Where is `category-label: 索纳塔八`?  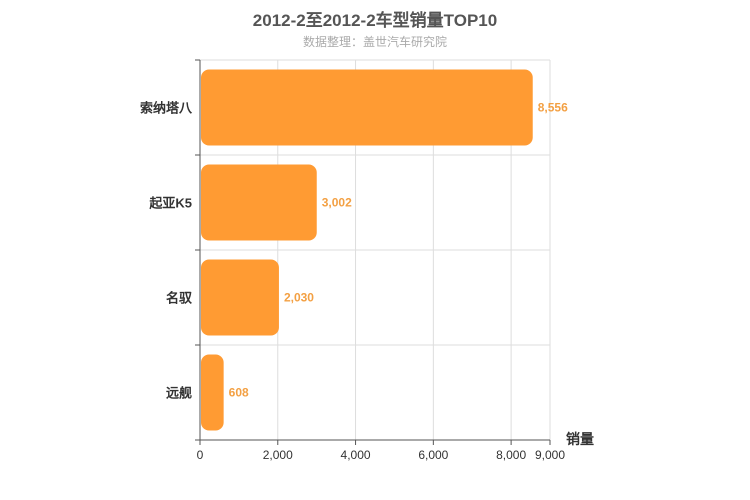 category-label: 索纳塔八 is located at coordinates (166, 108).